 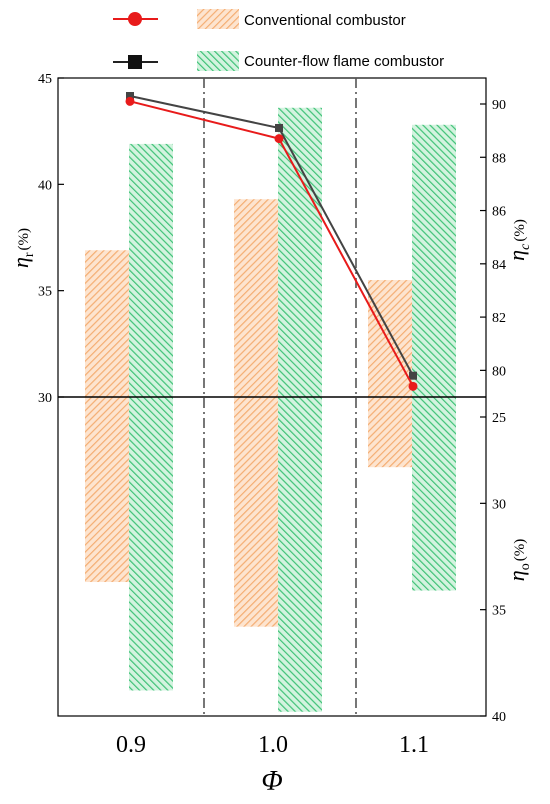 I want to click on marker-eta-c-conventional-1.0, so click(x=279, y=139).